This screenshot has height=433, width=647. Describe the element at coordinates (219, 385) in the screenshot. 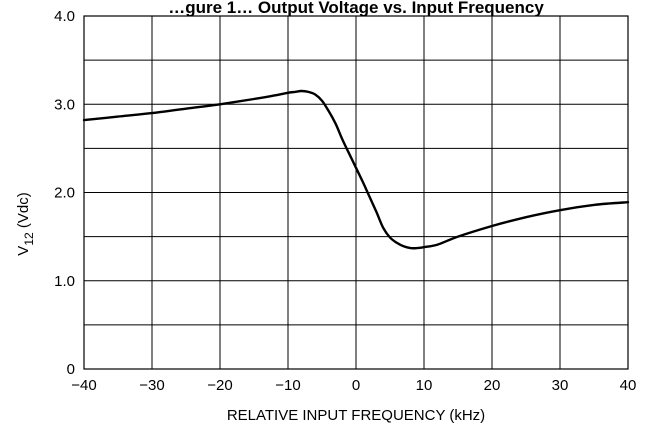

I see `x-tick-label: −20` at that location.